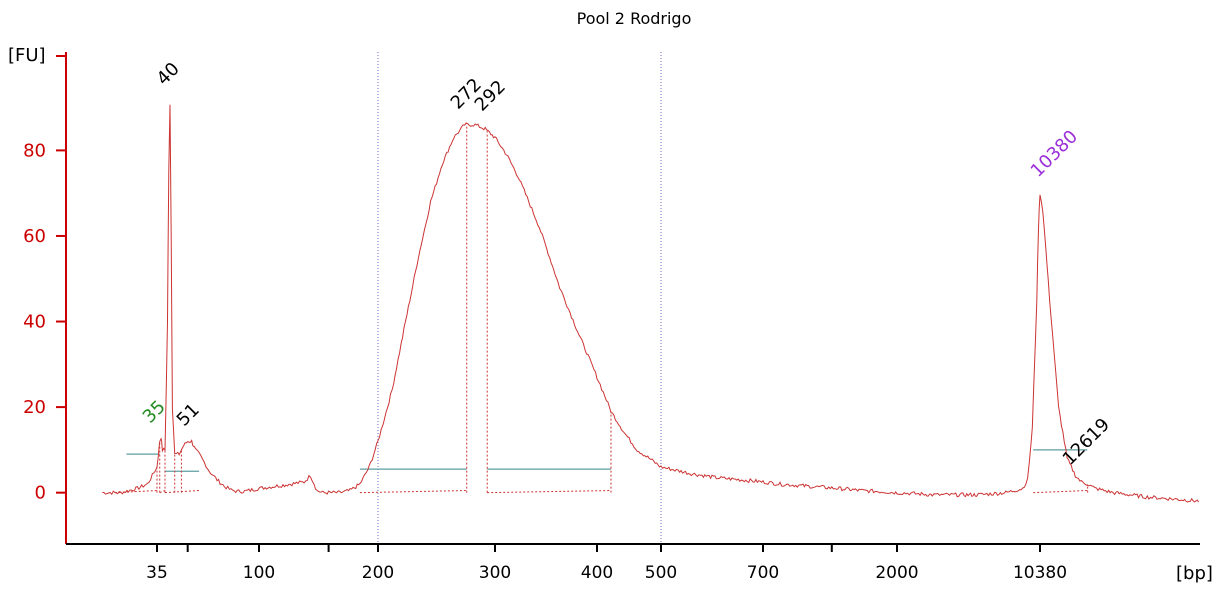 Image resolution: width=1216 pixels, height=590 pixels. I want to click on x-tick-label: 2000, so click(896, 573).